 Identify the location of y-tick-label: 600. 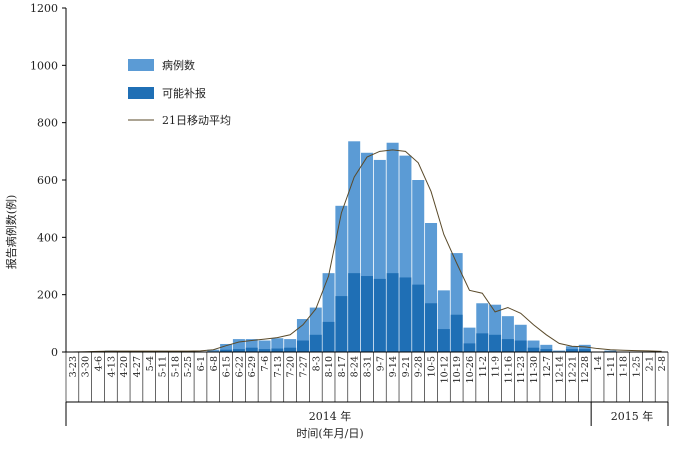
(47, 180).